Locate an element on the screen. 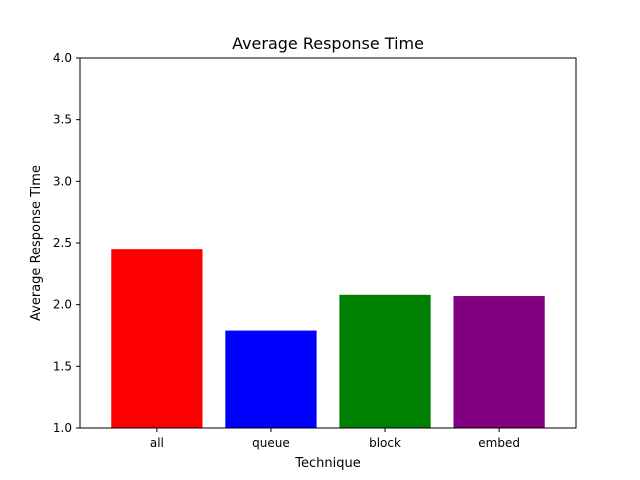 The image size is (640, 480). y-axis-label: Average Response Time is located at coordinates (36, 243).